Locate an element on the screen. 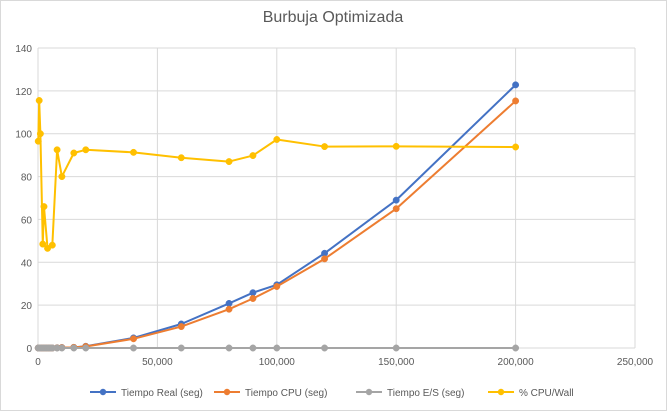 The image size is (667, 411). legend-label: Tiempo CPU (seg) is located at coordinates (286, 393).